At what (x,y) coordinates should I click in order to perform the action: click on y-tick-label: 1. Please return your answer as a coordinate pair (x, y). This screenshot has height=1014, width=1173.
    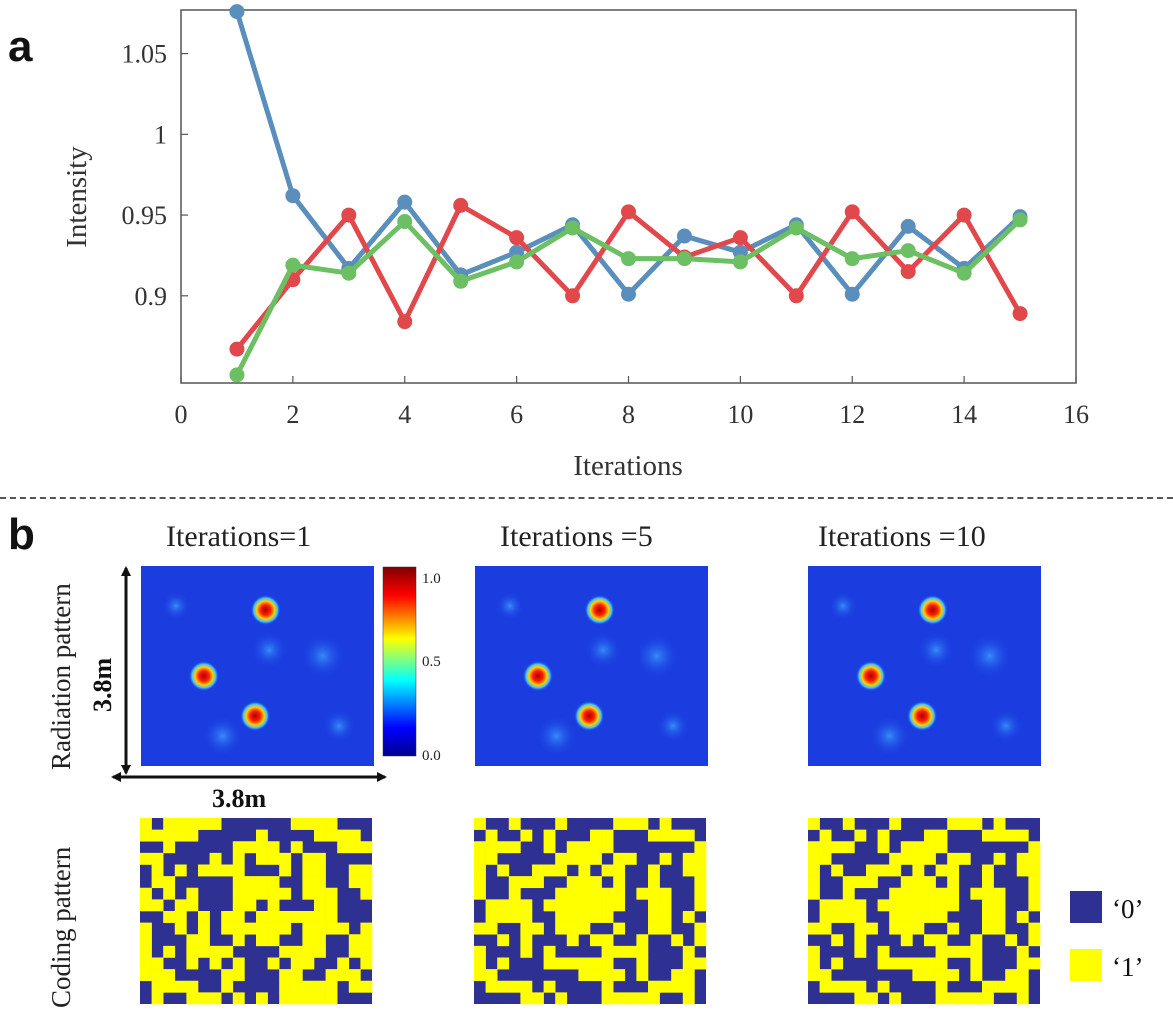
    Looking at the image, I should click on (160, 134).